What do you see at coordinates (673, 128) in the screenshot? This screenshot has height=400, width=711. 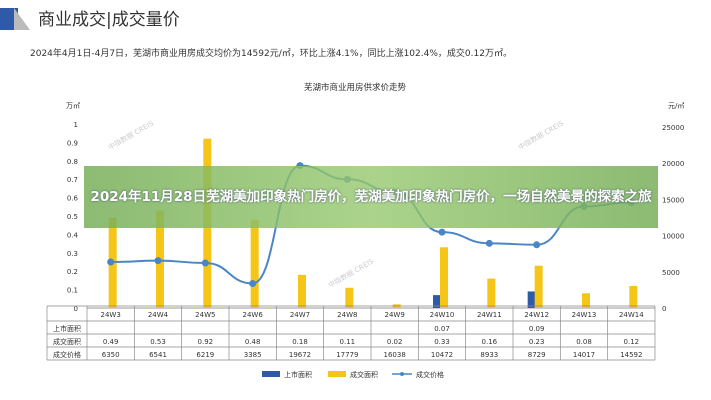 I see `right-tick-label: 25000` at bounding box center [673, 128].